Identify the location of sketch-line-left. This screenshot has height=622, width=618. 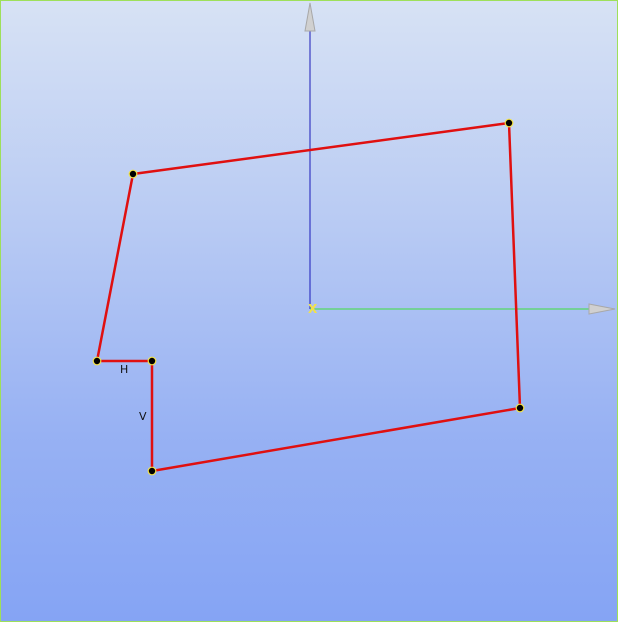
(115, 267).